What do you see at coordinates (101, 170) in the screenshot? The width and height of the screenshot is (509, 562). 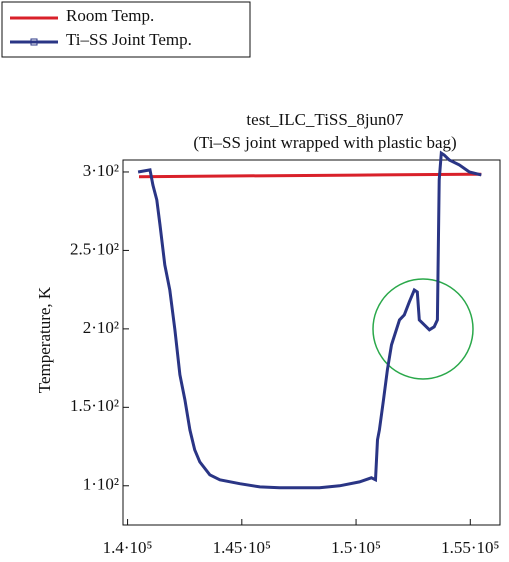 I see `y-tick-label: 3·10²` at bounding box center [101, 170].